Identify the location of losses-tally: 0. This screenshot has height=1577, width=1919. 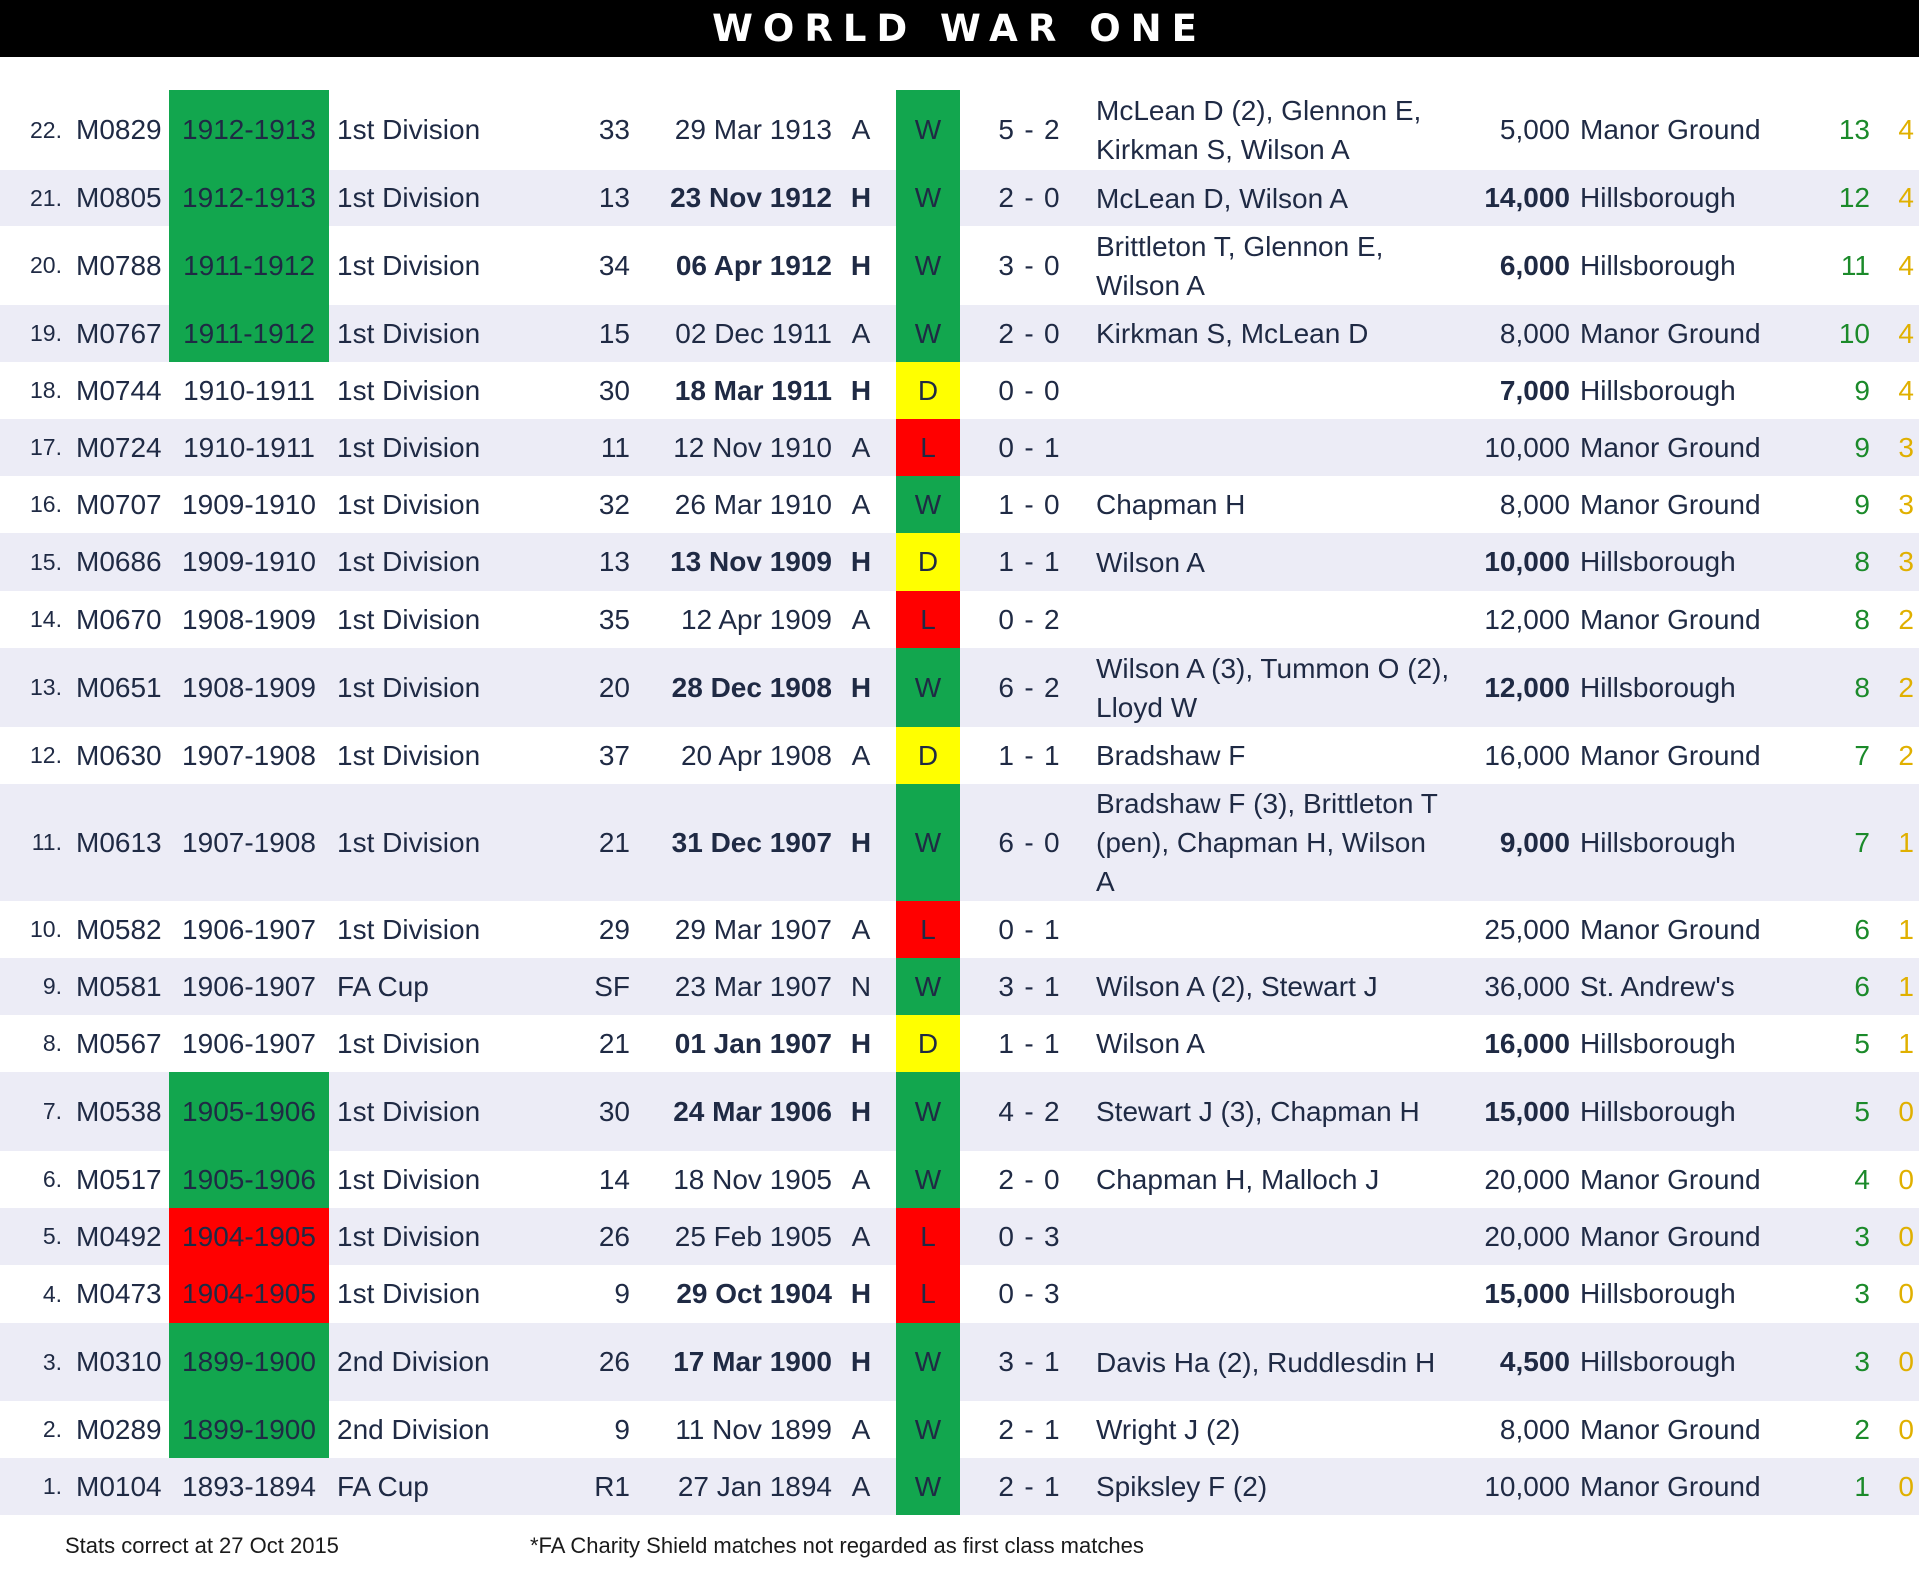
(1916, 1429).